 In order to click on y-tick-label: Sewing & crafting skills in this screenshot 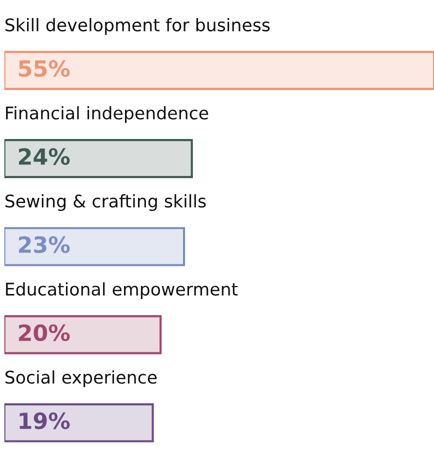, I will do `click(105, 202)`.